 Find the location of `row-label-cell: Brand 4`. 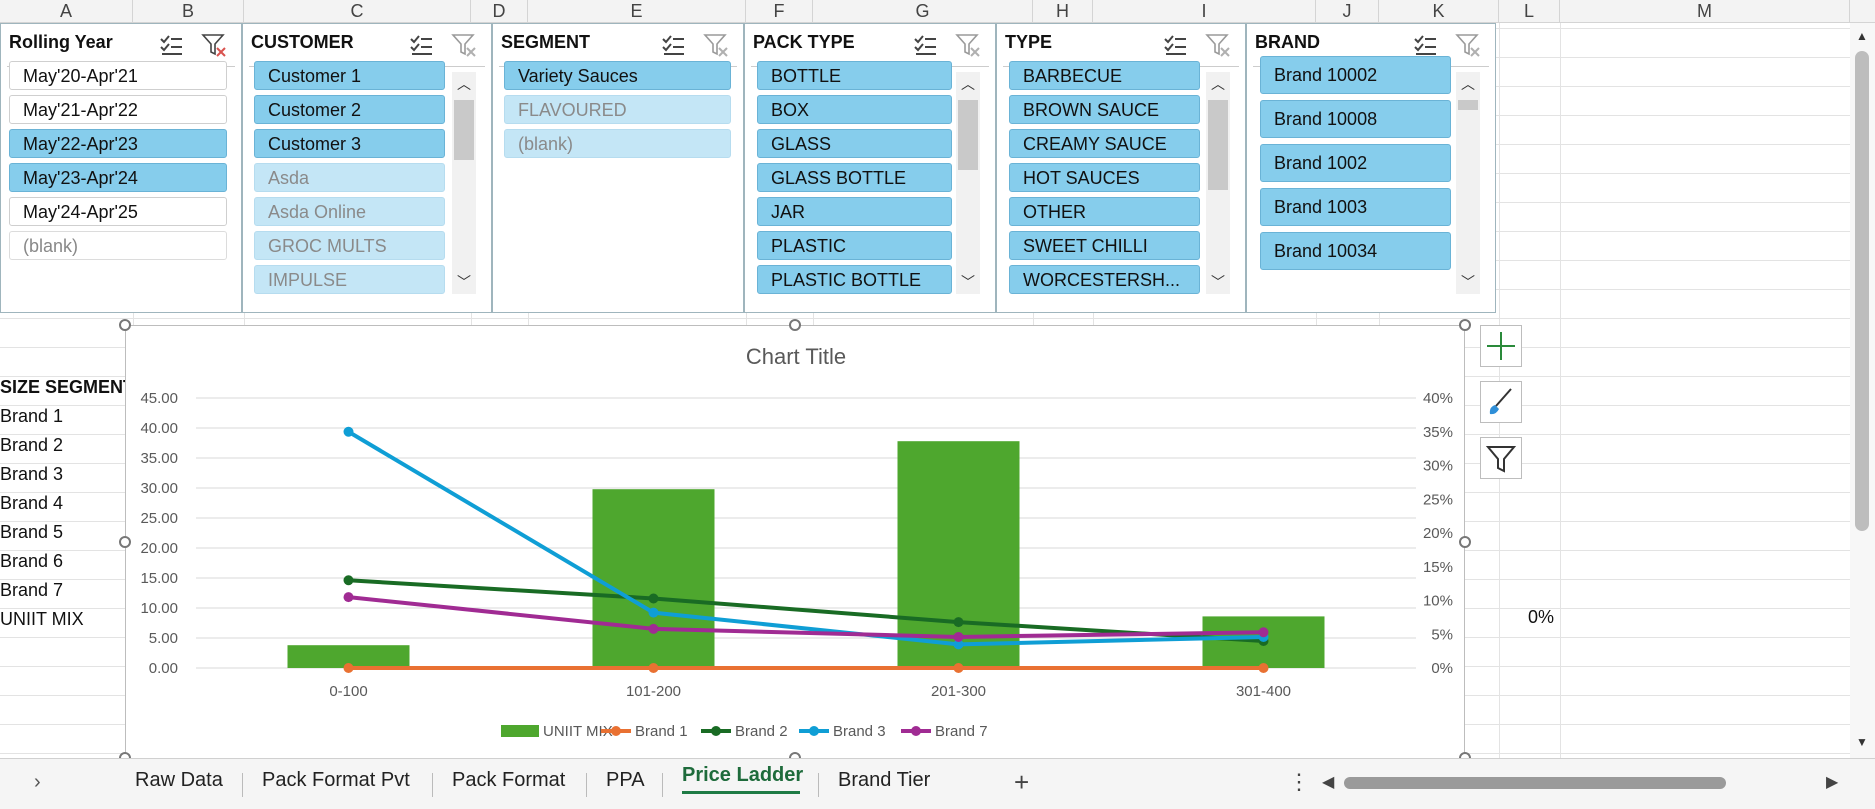

row-label-cell: Brand 4 is located at coordinates (32, 503).